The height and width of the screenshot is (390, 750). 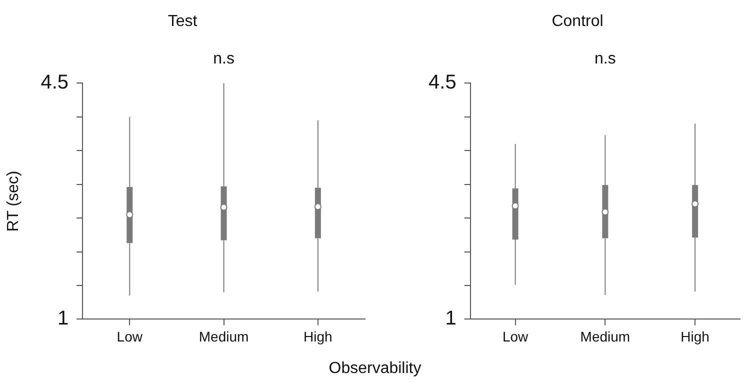 I want to click on y-axis-title: RT (sec), so click(x=13, y=201).